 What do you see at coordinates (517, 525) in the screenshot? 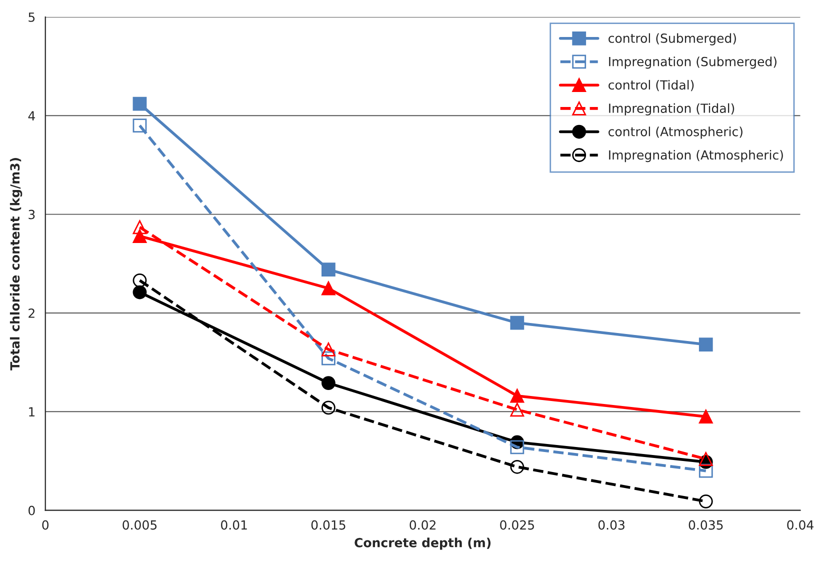
I see `x-tick-label: 0.025` at bounding box center [517, 525].